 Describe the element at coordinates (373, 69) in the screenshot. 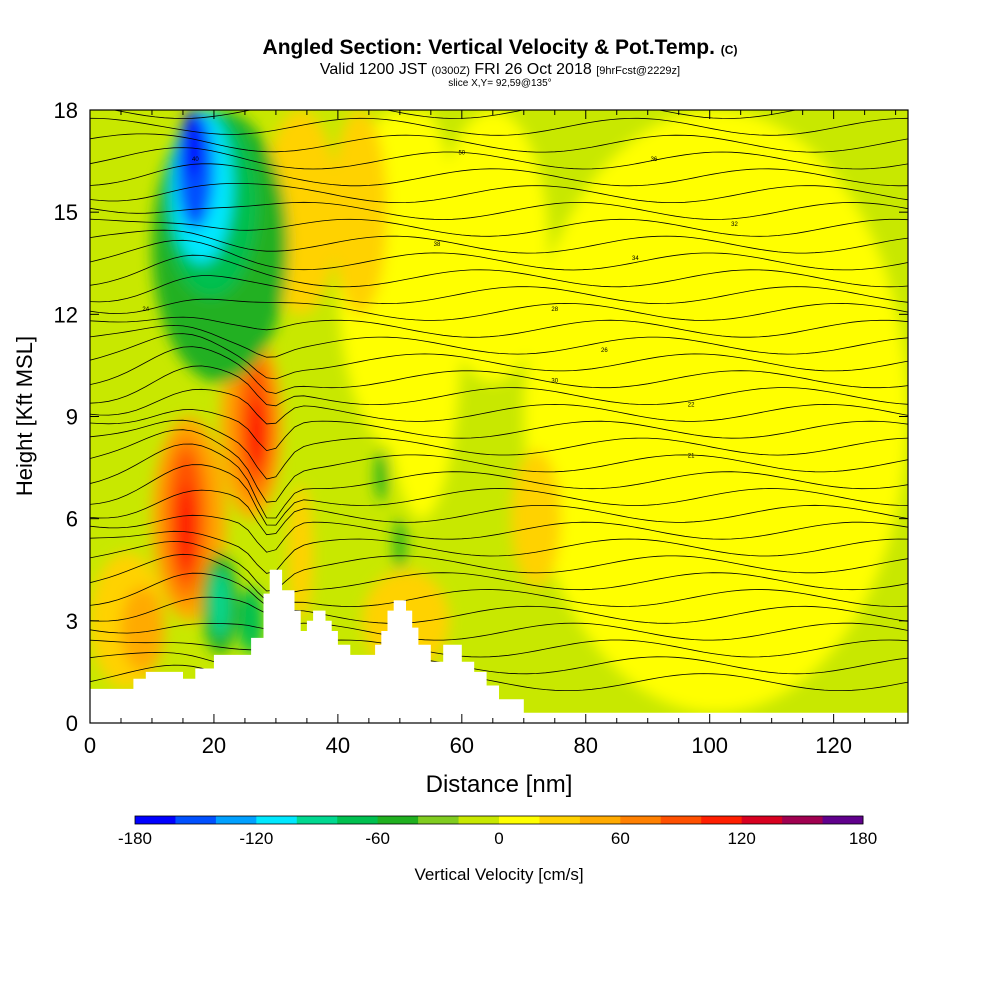

I see `subtitle-valid: Valid 1200 JST` at that location.